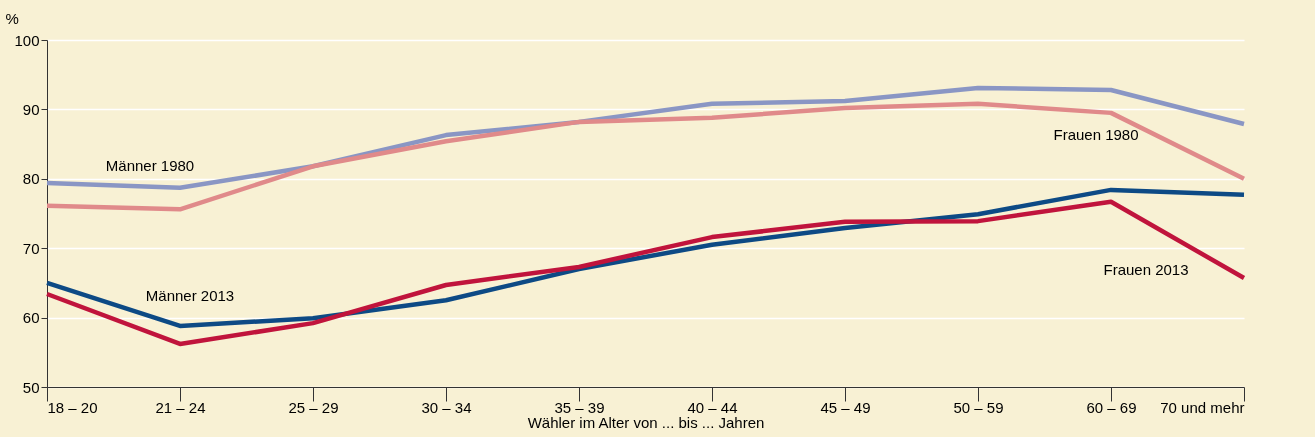  What do you see at coordinates (190, 295) in the screenshot?
I see `series-label: Männer 2013` at bounding box center [190, 295].